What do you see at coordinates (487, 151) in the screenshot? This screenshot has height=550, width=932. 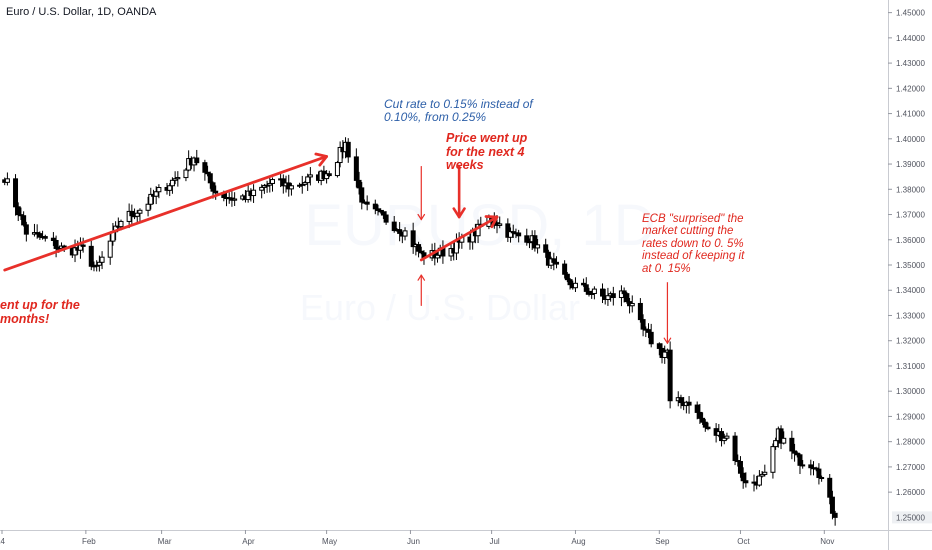 I see `annotation-price-up-4-weeks: Price went up for the next 4 weeks` at bounding box center [487, 151].